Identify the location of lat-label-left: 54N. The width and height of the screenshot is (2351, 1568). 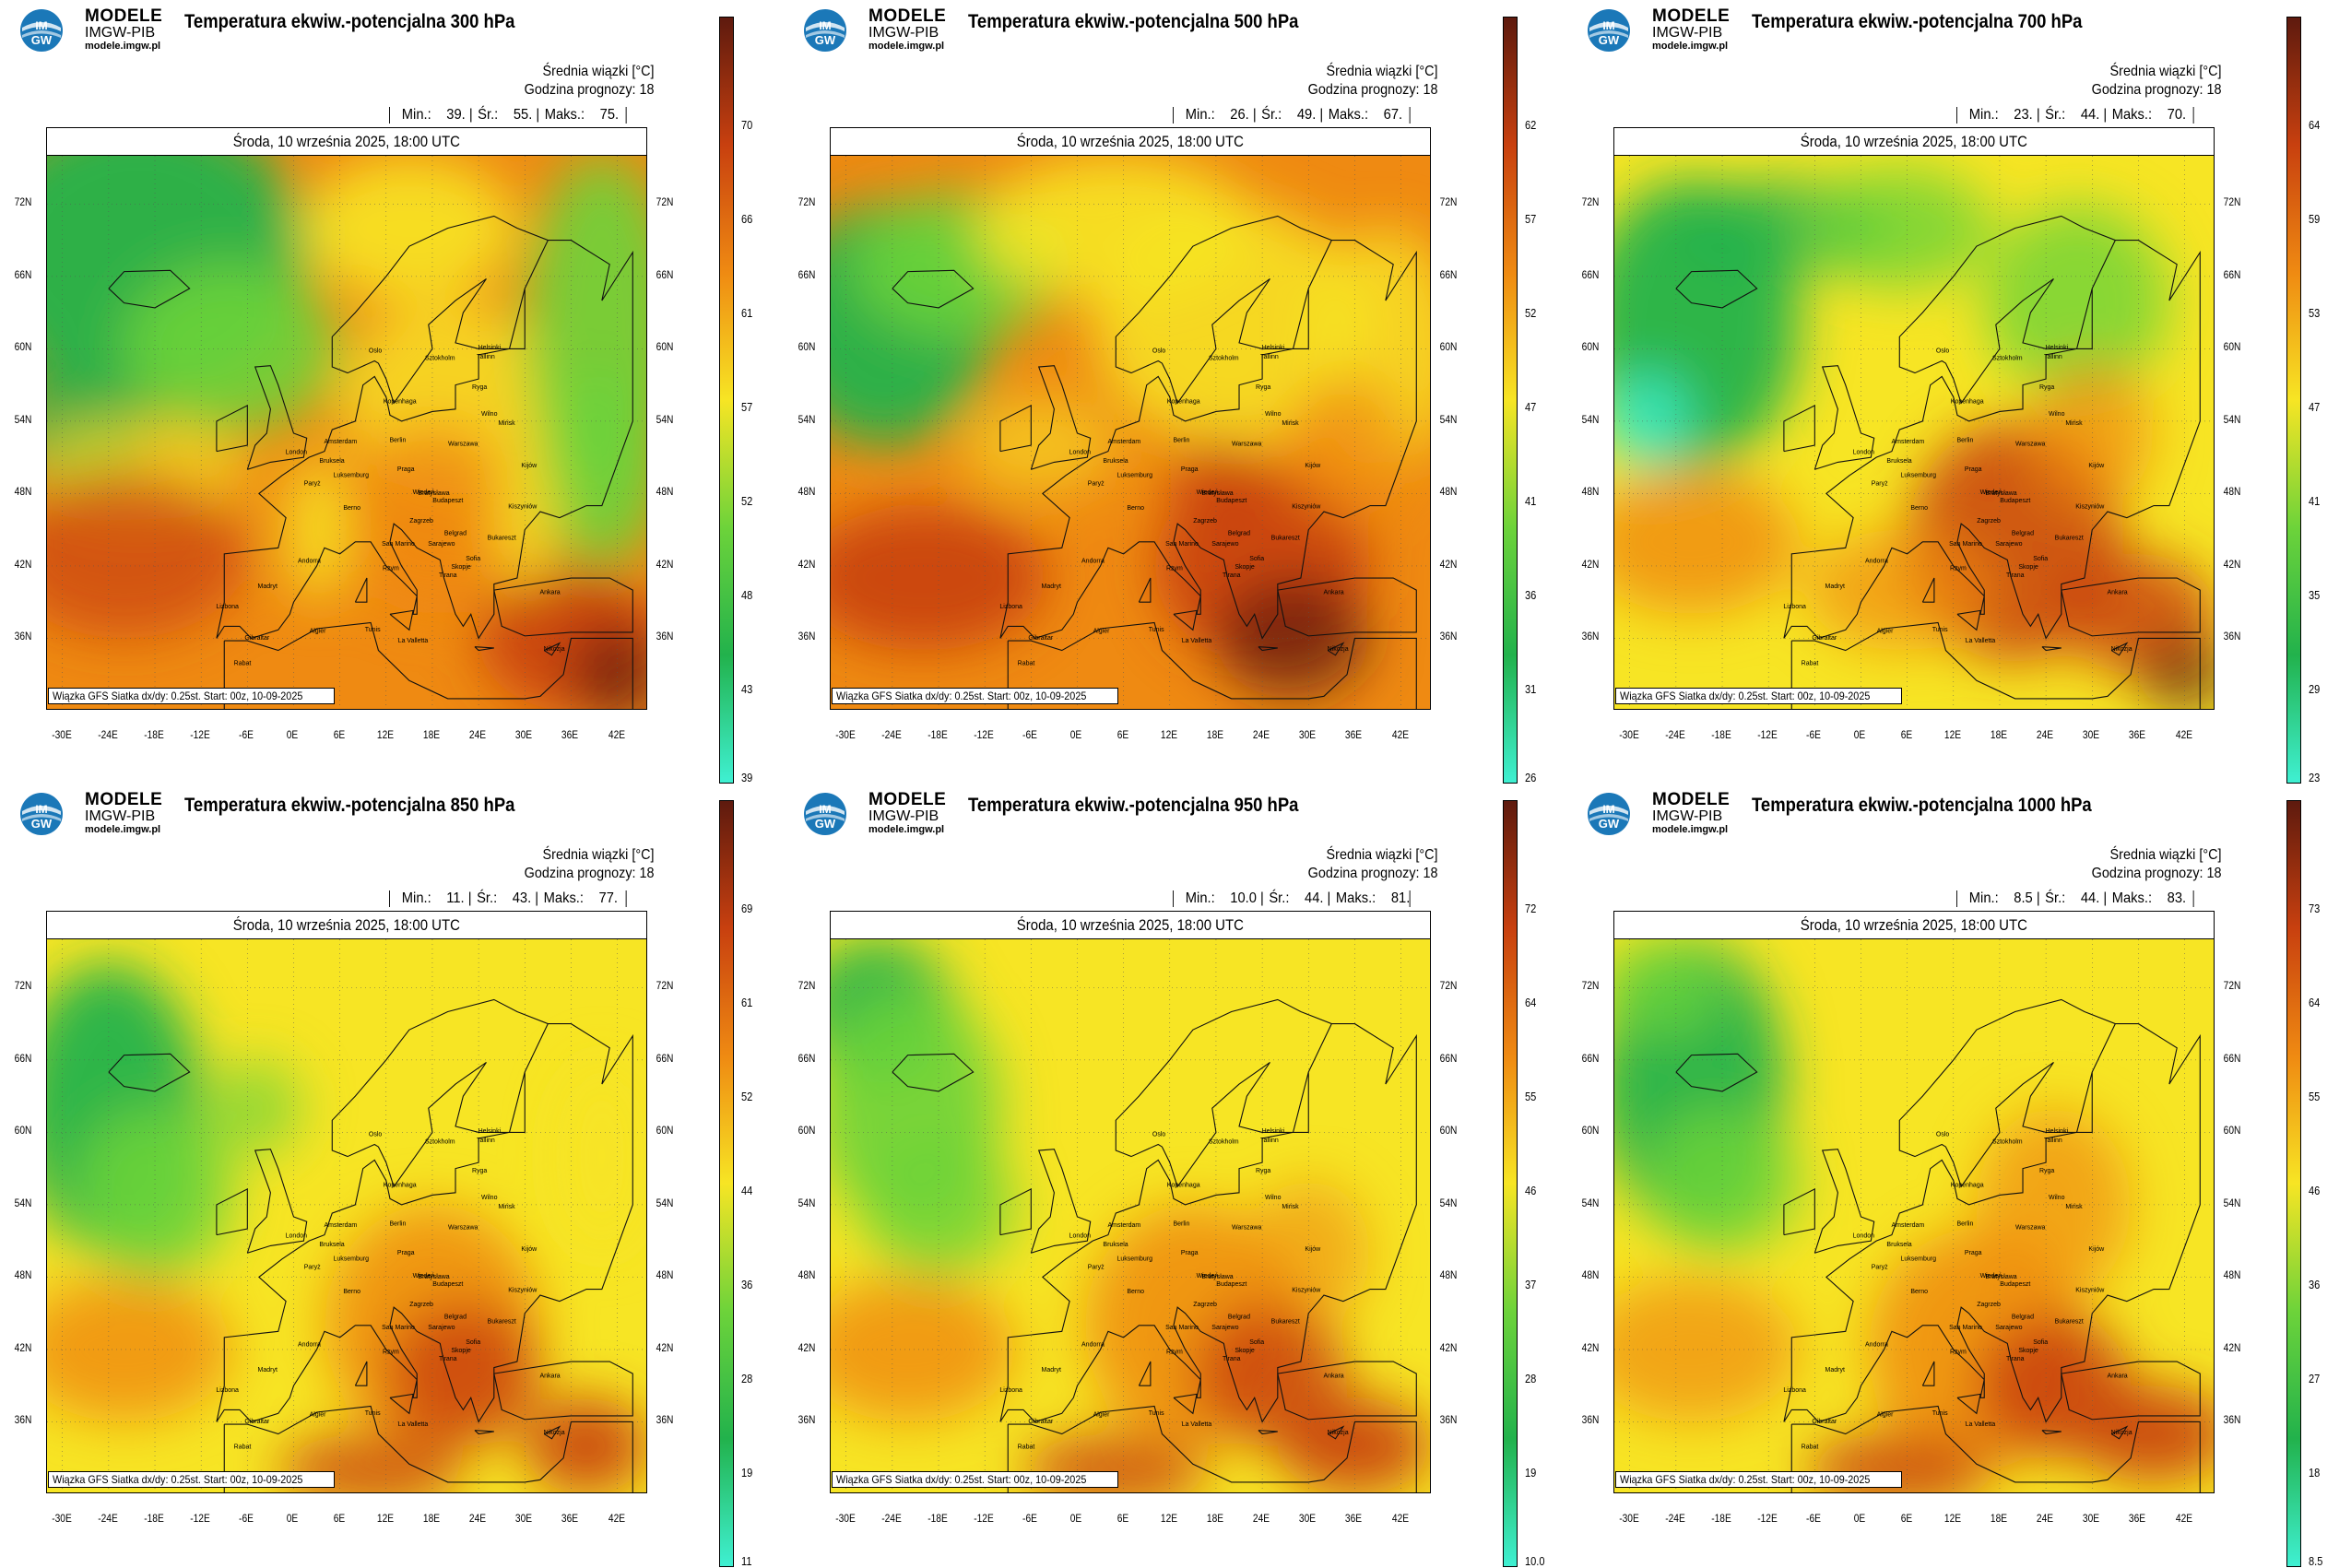
(1591, 1202).